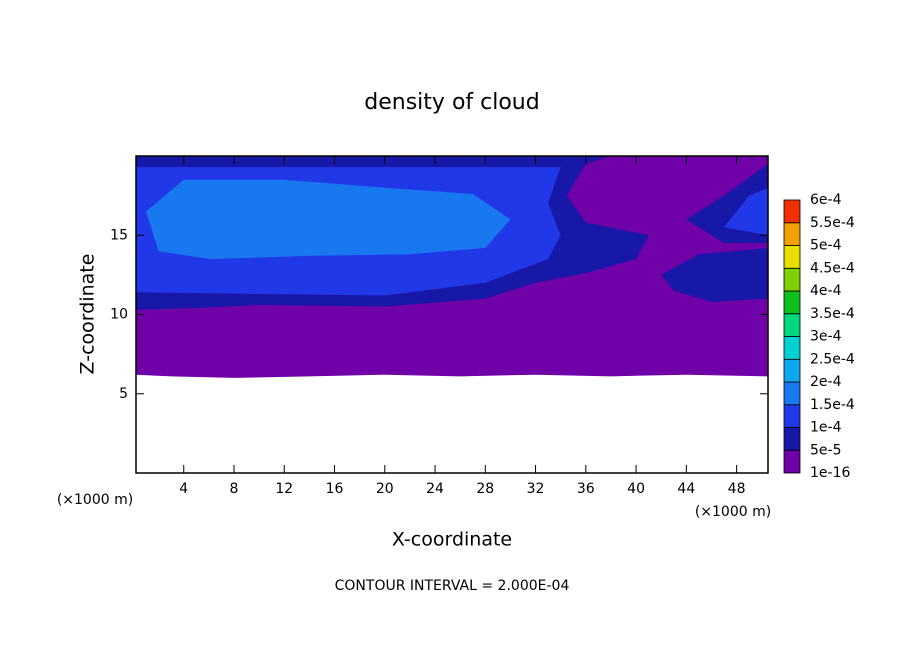 The image size is (904, 654). Describe the element at coordinates (451, 102) in the screenshot. I see `chart-title: density of cloud` at that location.